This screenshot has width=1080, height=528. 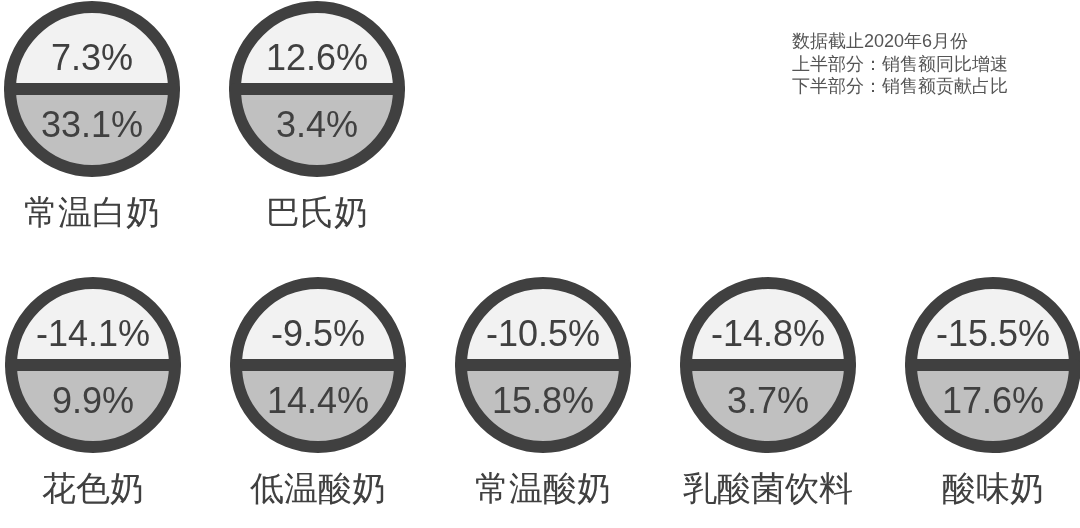 I want to click on category-label: 巴氏奶, so click(x=317, y=212).